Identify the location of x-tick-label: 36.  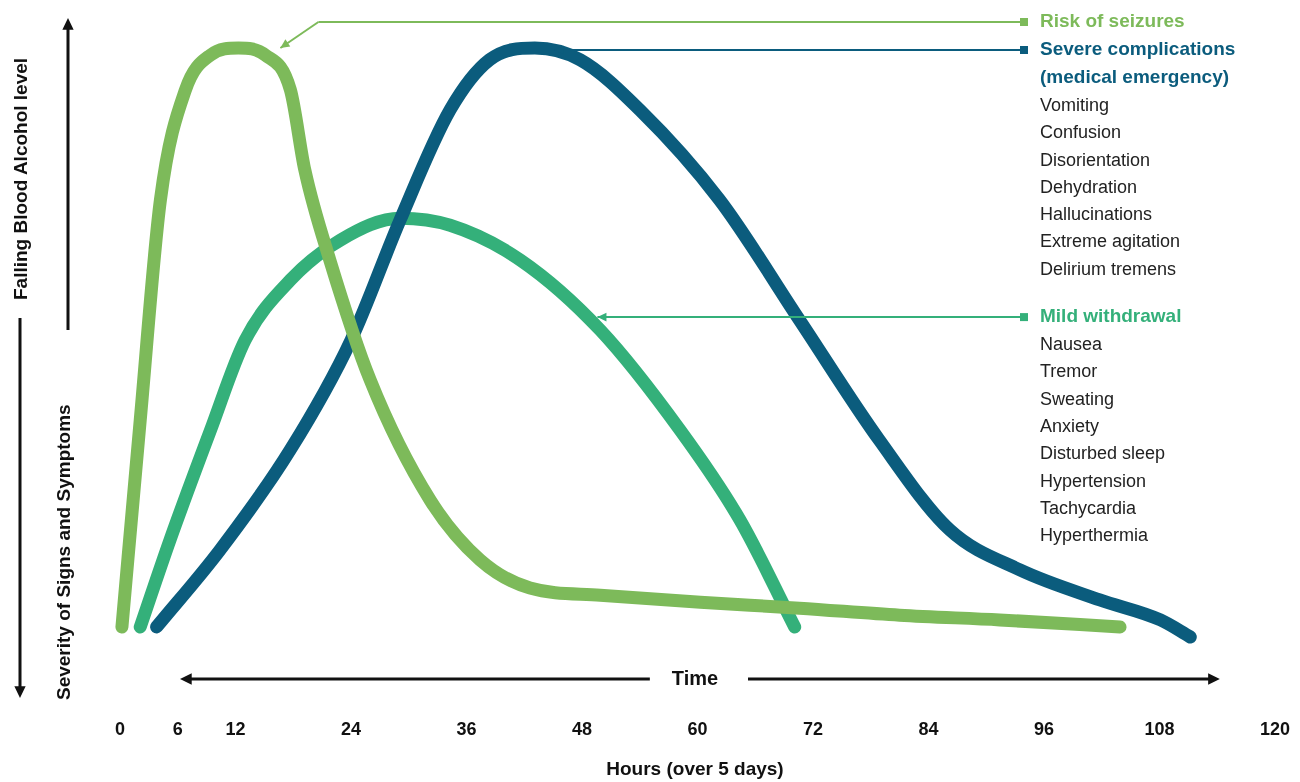
(466, 728).